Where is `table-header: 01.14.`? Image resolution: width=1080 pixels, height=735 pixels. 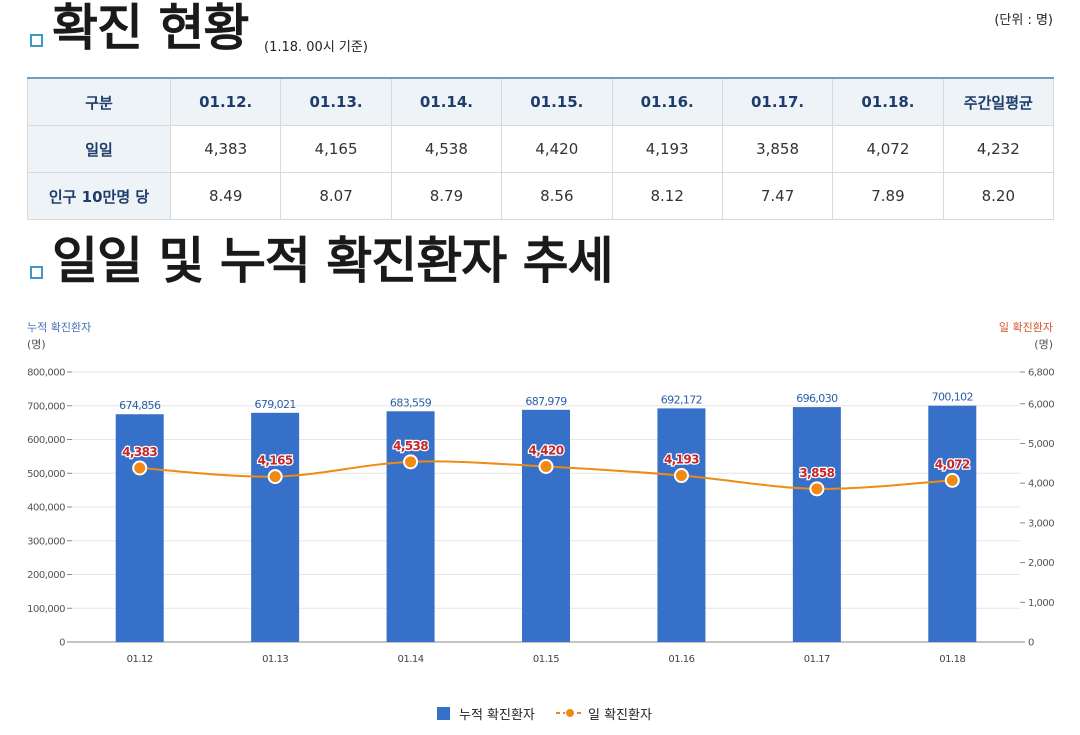 table-header: 01.14. is located at coordinates (446, 101).